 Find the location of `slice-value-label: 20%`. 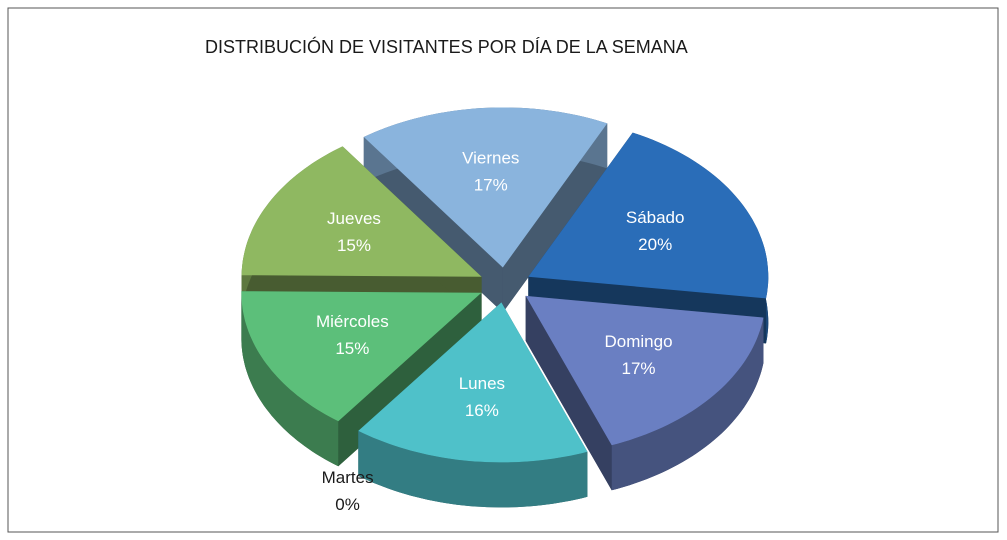

slice-value-label: 20% is located at coordinates (655, 244).